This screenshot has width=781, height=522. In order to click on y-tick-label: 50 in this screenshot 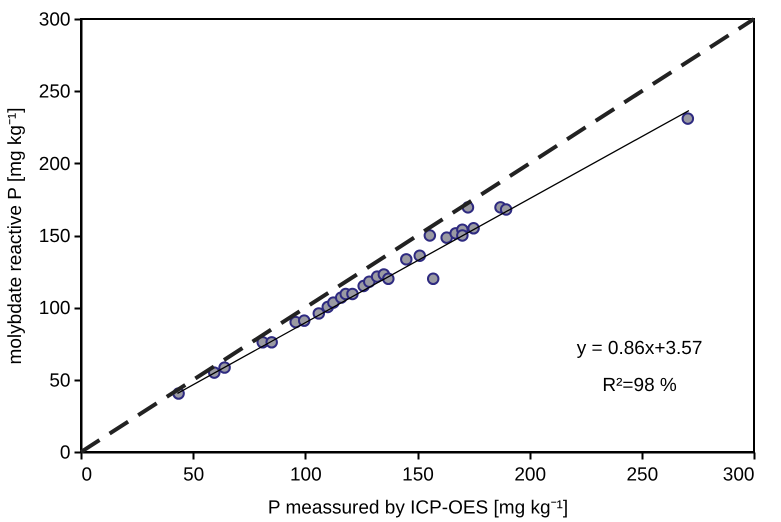, I will do `click(59, 381)`.